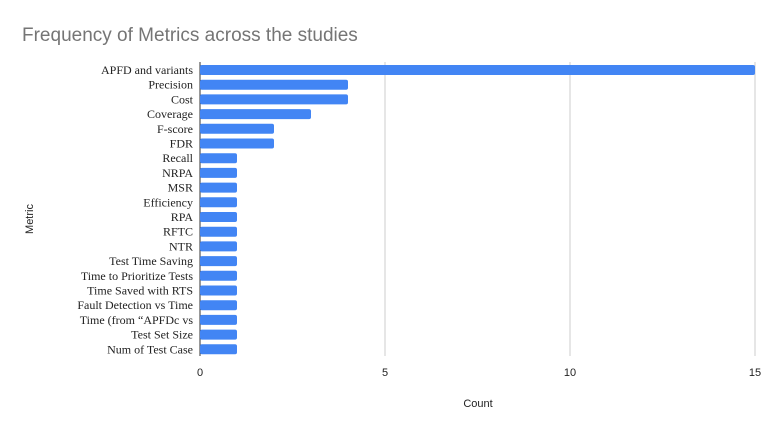  What do you see at coordinates (162, 335) in the screenshot?
I see `category-label: Test Set Size` at bounding box center [162, 335].